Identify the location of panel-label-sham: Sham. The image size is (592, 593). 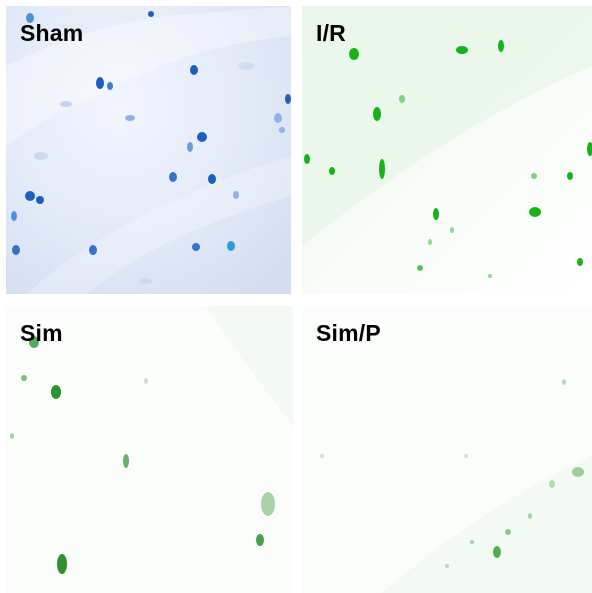
(52, 33).